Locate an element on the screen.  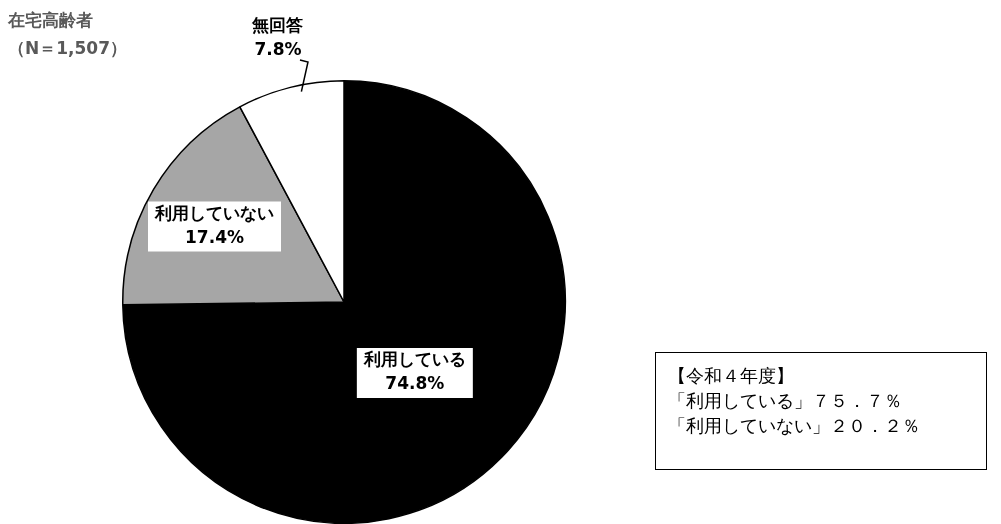
slice-label: 利用している is located at coordinates (414, 359).